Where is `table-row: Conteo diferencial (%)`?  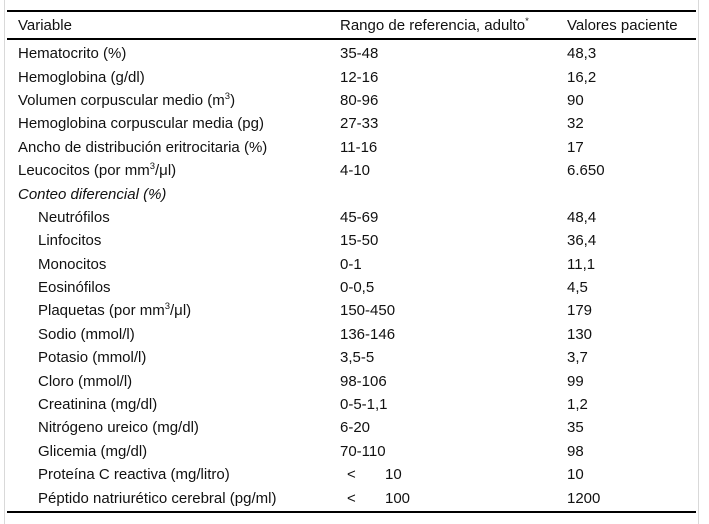
table-row: Conteo diferencial (%) is located at coordinates (351, 193).